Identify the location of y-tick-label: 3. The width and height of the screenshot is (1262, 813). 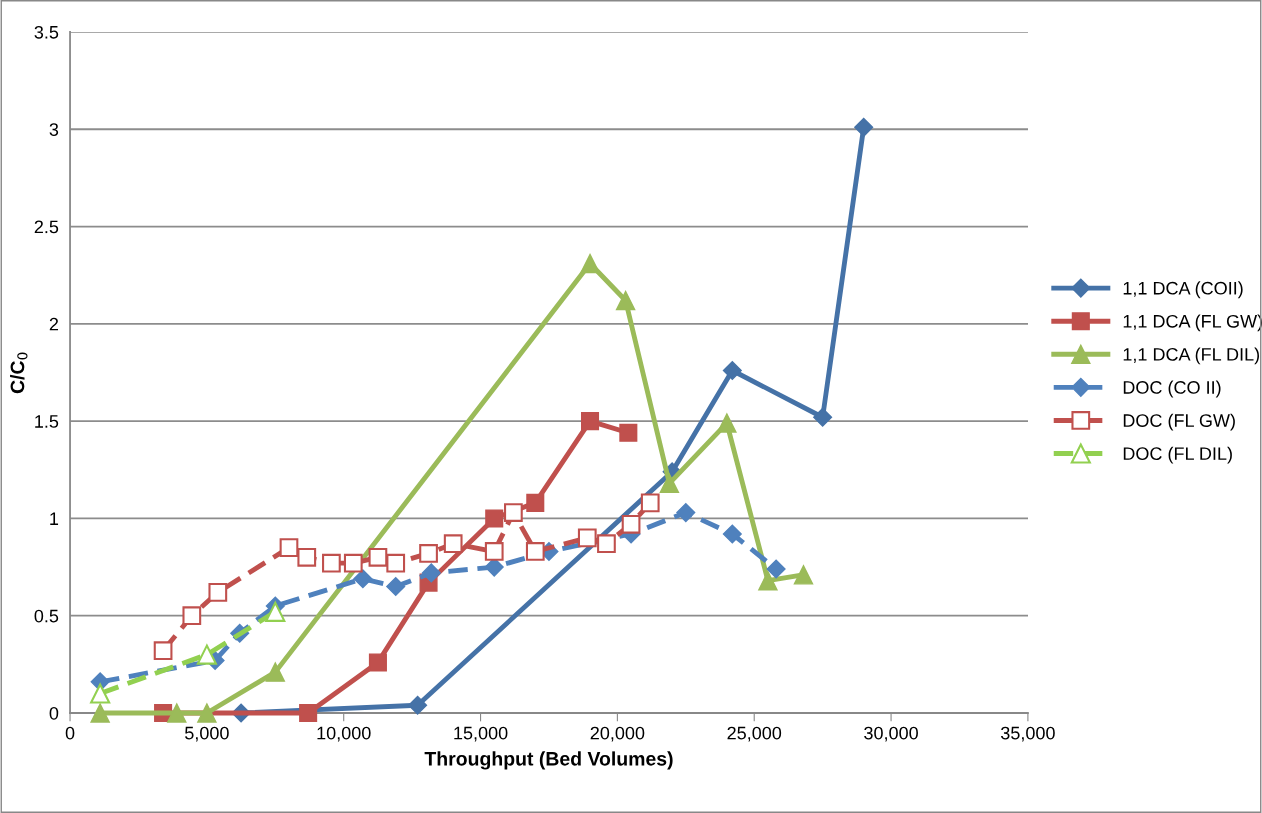
(54, 129).